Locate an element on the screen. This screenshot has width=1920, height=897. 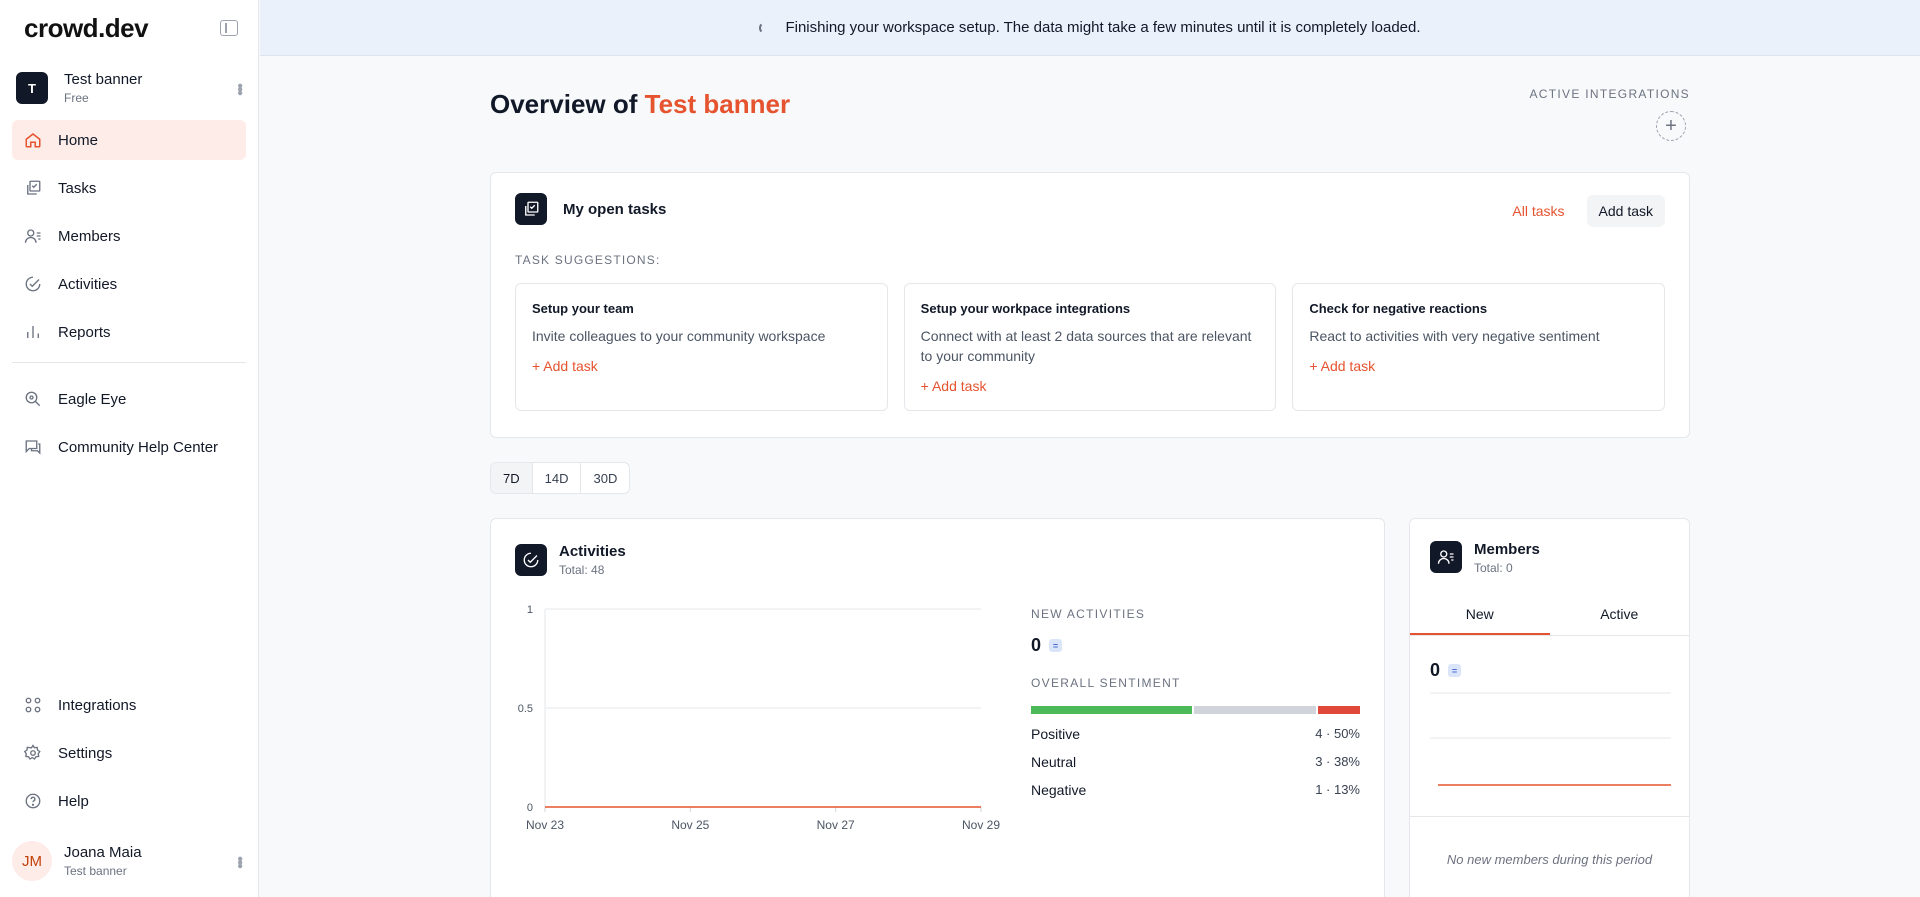
nav-item-eagle-eye: Eagle Eye is located at coordinates (129, 399).